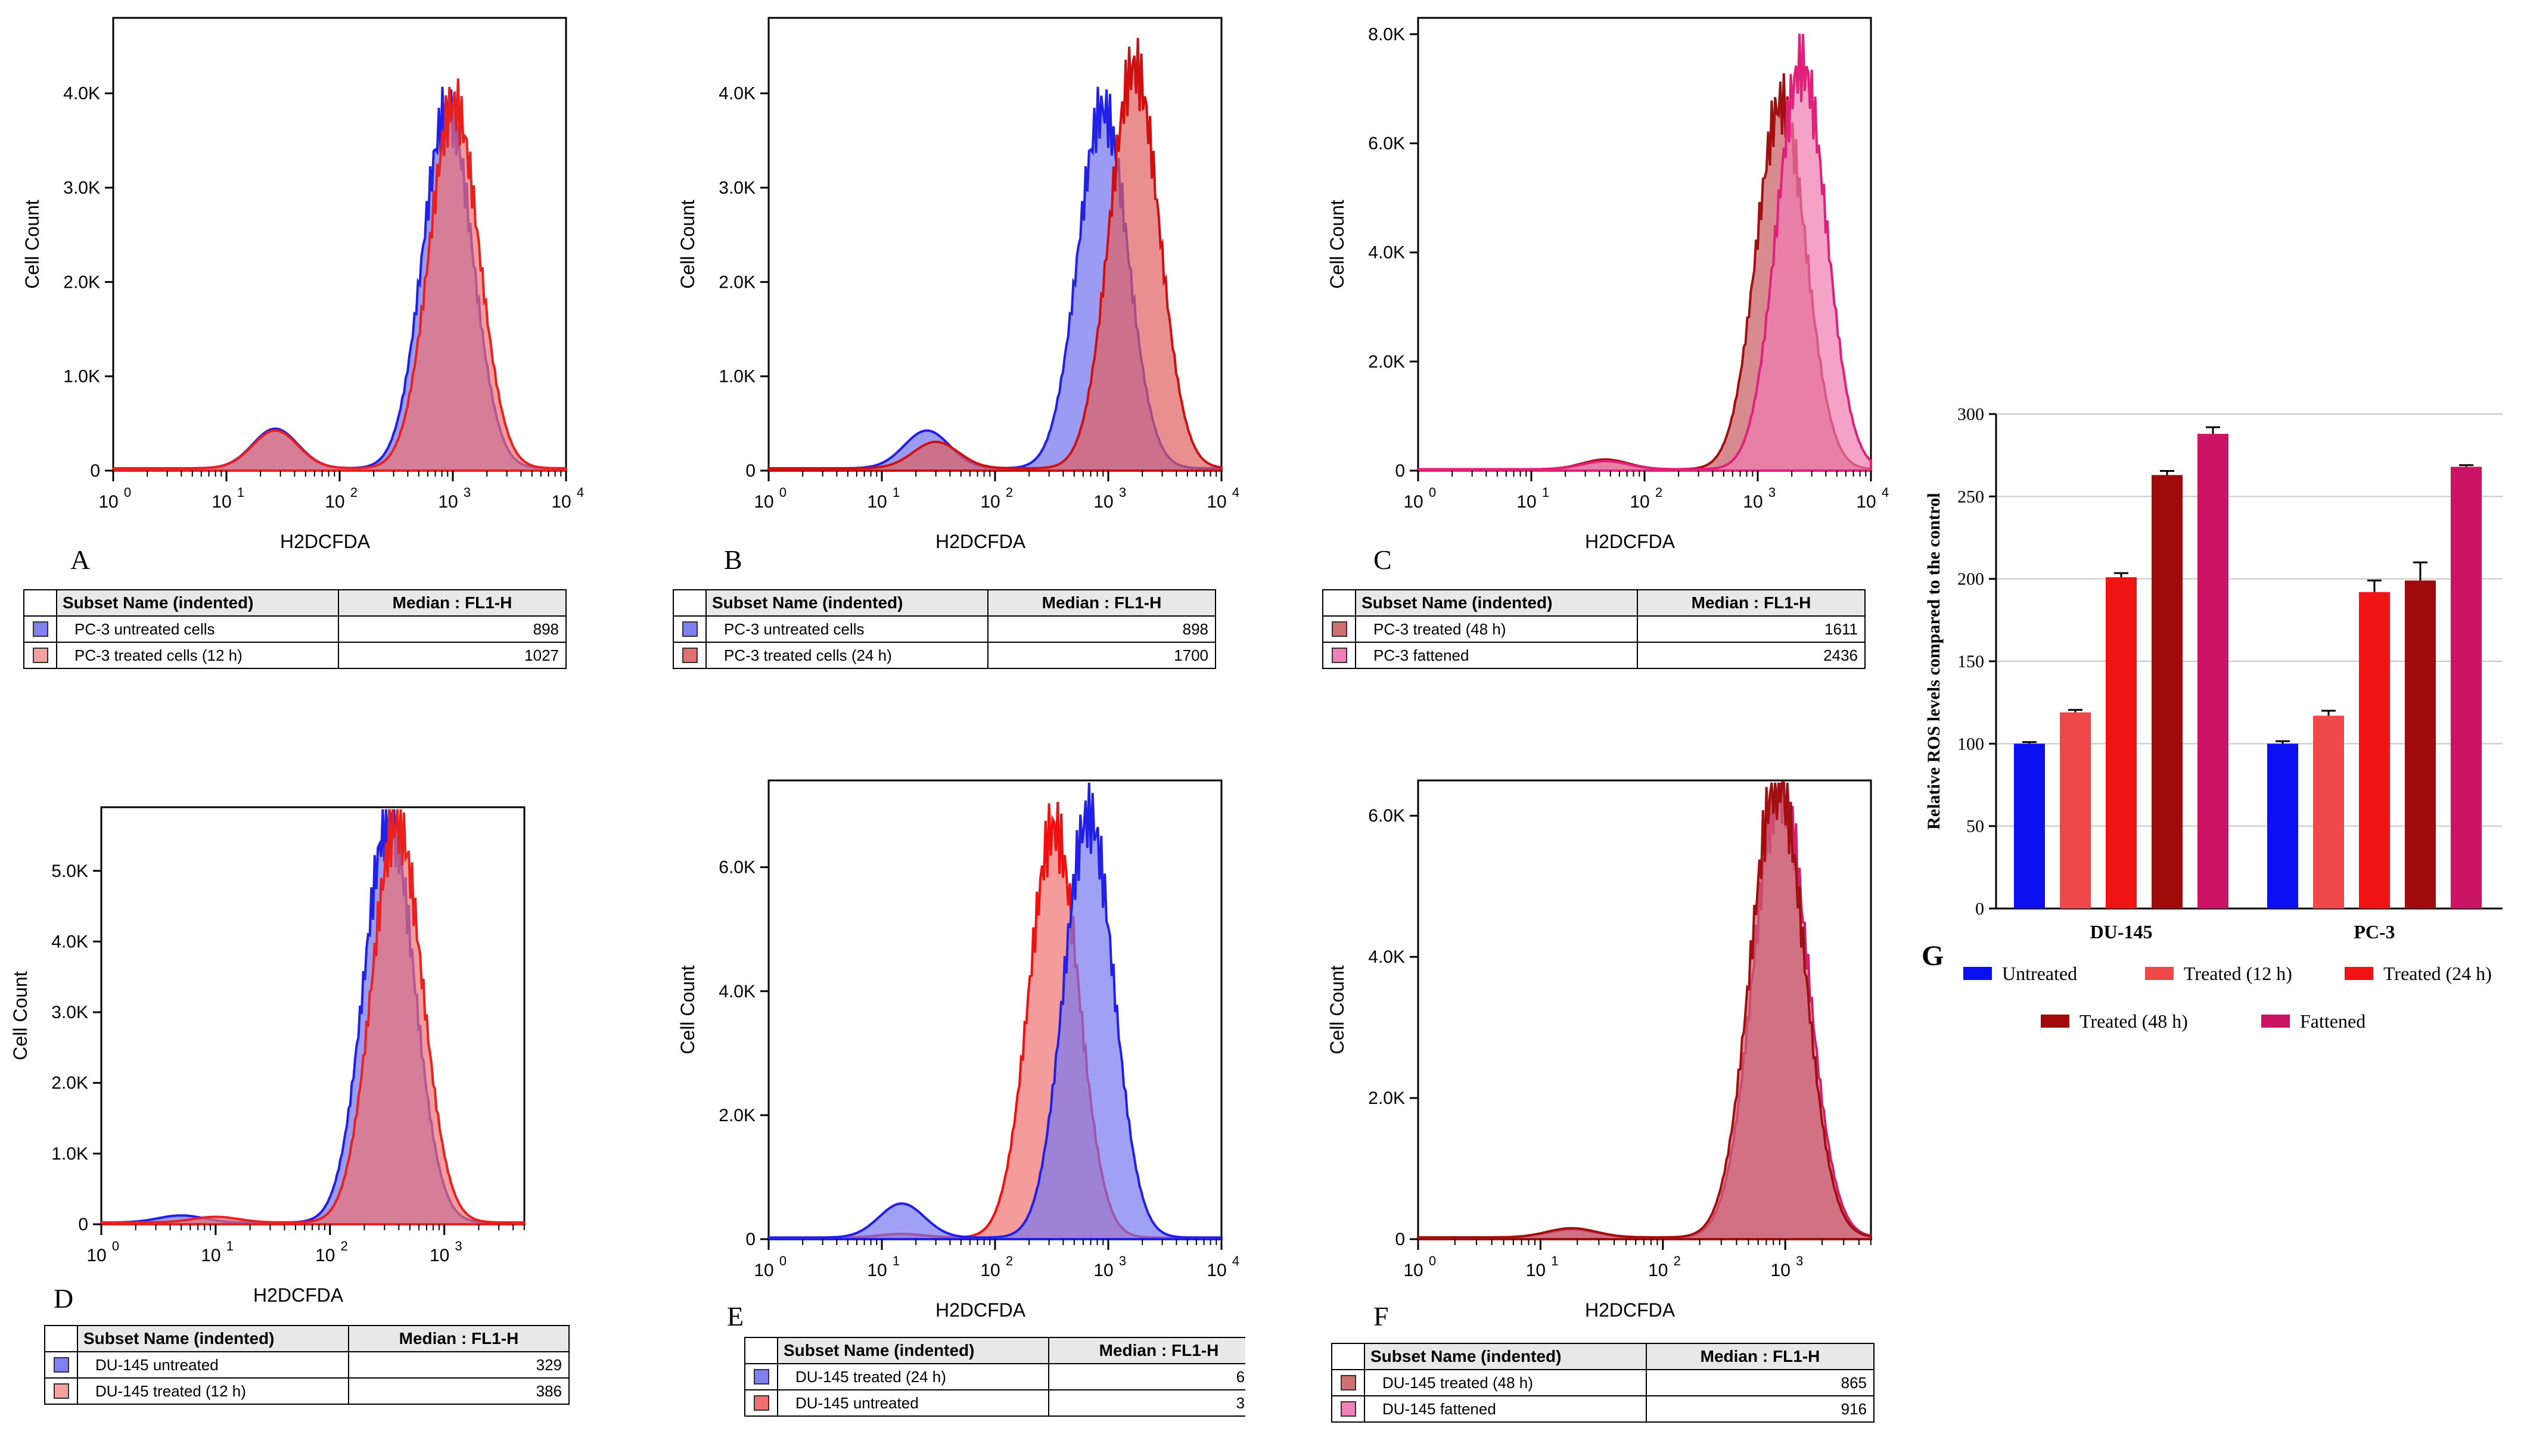 This screenshot has height=1456, width=2521. Describe the element at coordinates (1854, 1383) in the screenshot. I see `table-row-median: 865` at that location.